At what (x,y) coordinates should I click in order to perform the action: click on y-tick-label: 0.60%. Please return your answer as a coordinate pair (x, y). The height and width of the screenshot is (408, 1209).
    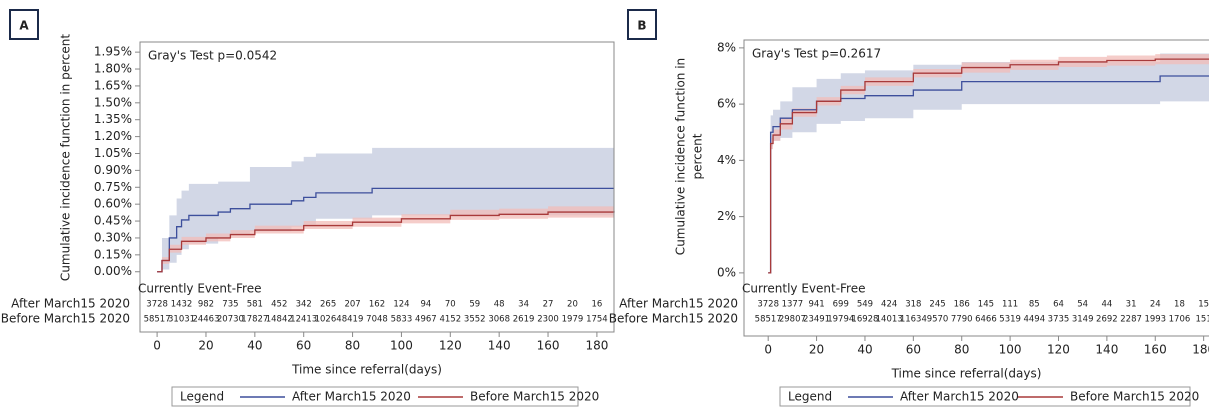
    Looking at the image, I should click on (113, 204).